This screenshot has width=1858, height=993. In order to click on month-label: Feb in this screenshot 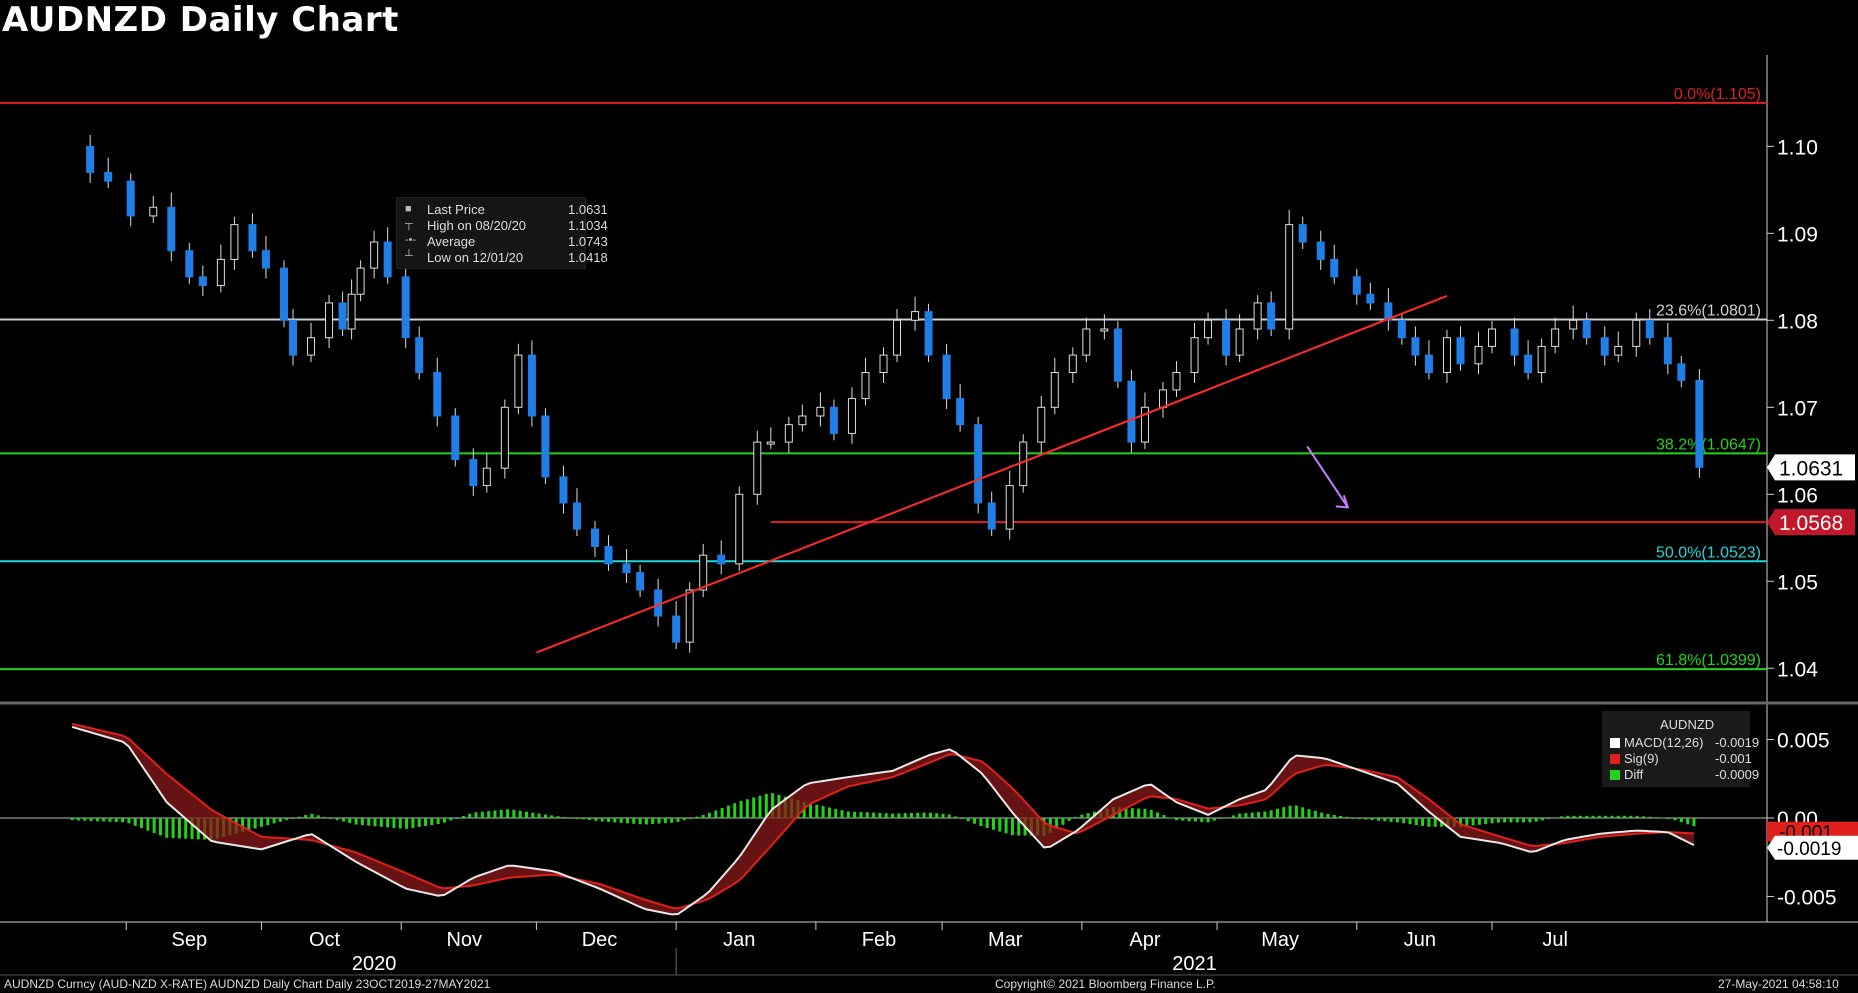, I will do `click(879, 940)`.